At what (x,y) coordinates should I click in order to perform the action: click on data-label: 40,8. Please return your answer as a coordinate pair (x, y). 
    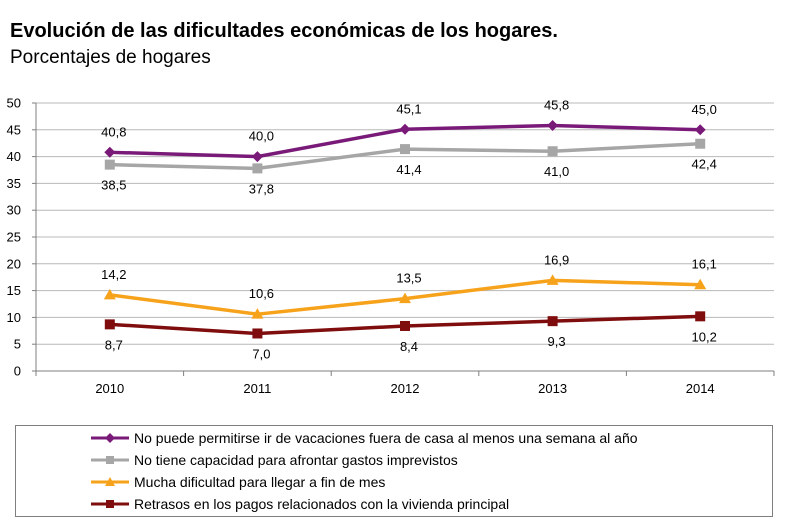
    Looking at the image, I should click on (113, 131).